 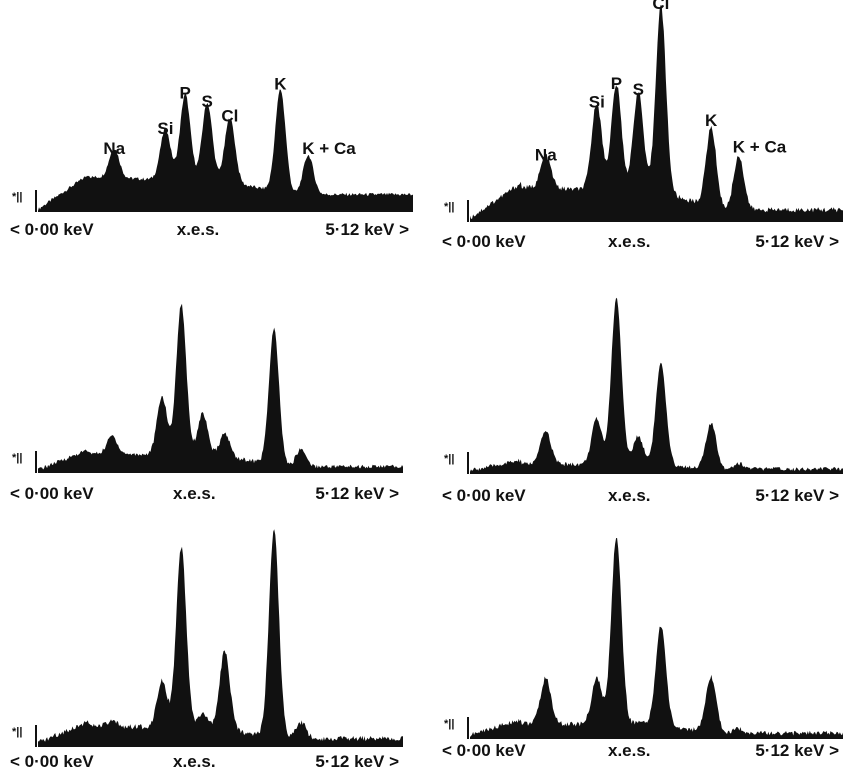 I want to click on spectrum-panel-middle-left: *|| < 0·00 keV x.e.s. 5·12 keV >, so click(x=206, y=403).